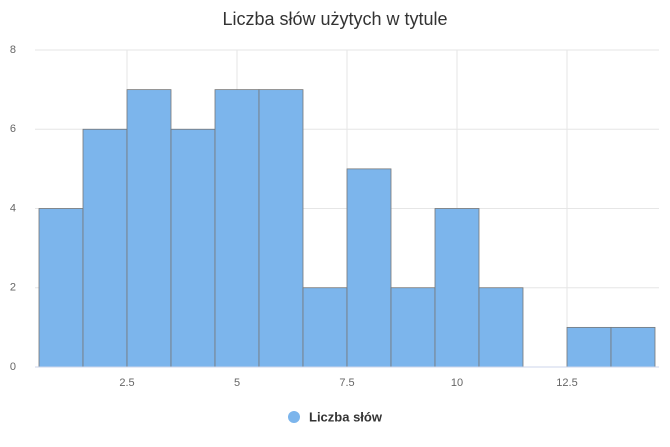 The width and height of the screenshot is (670, 447). I want to click on chart-title: Liczba słów użytych w tytule, so click(334, 19).